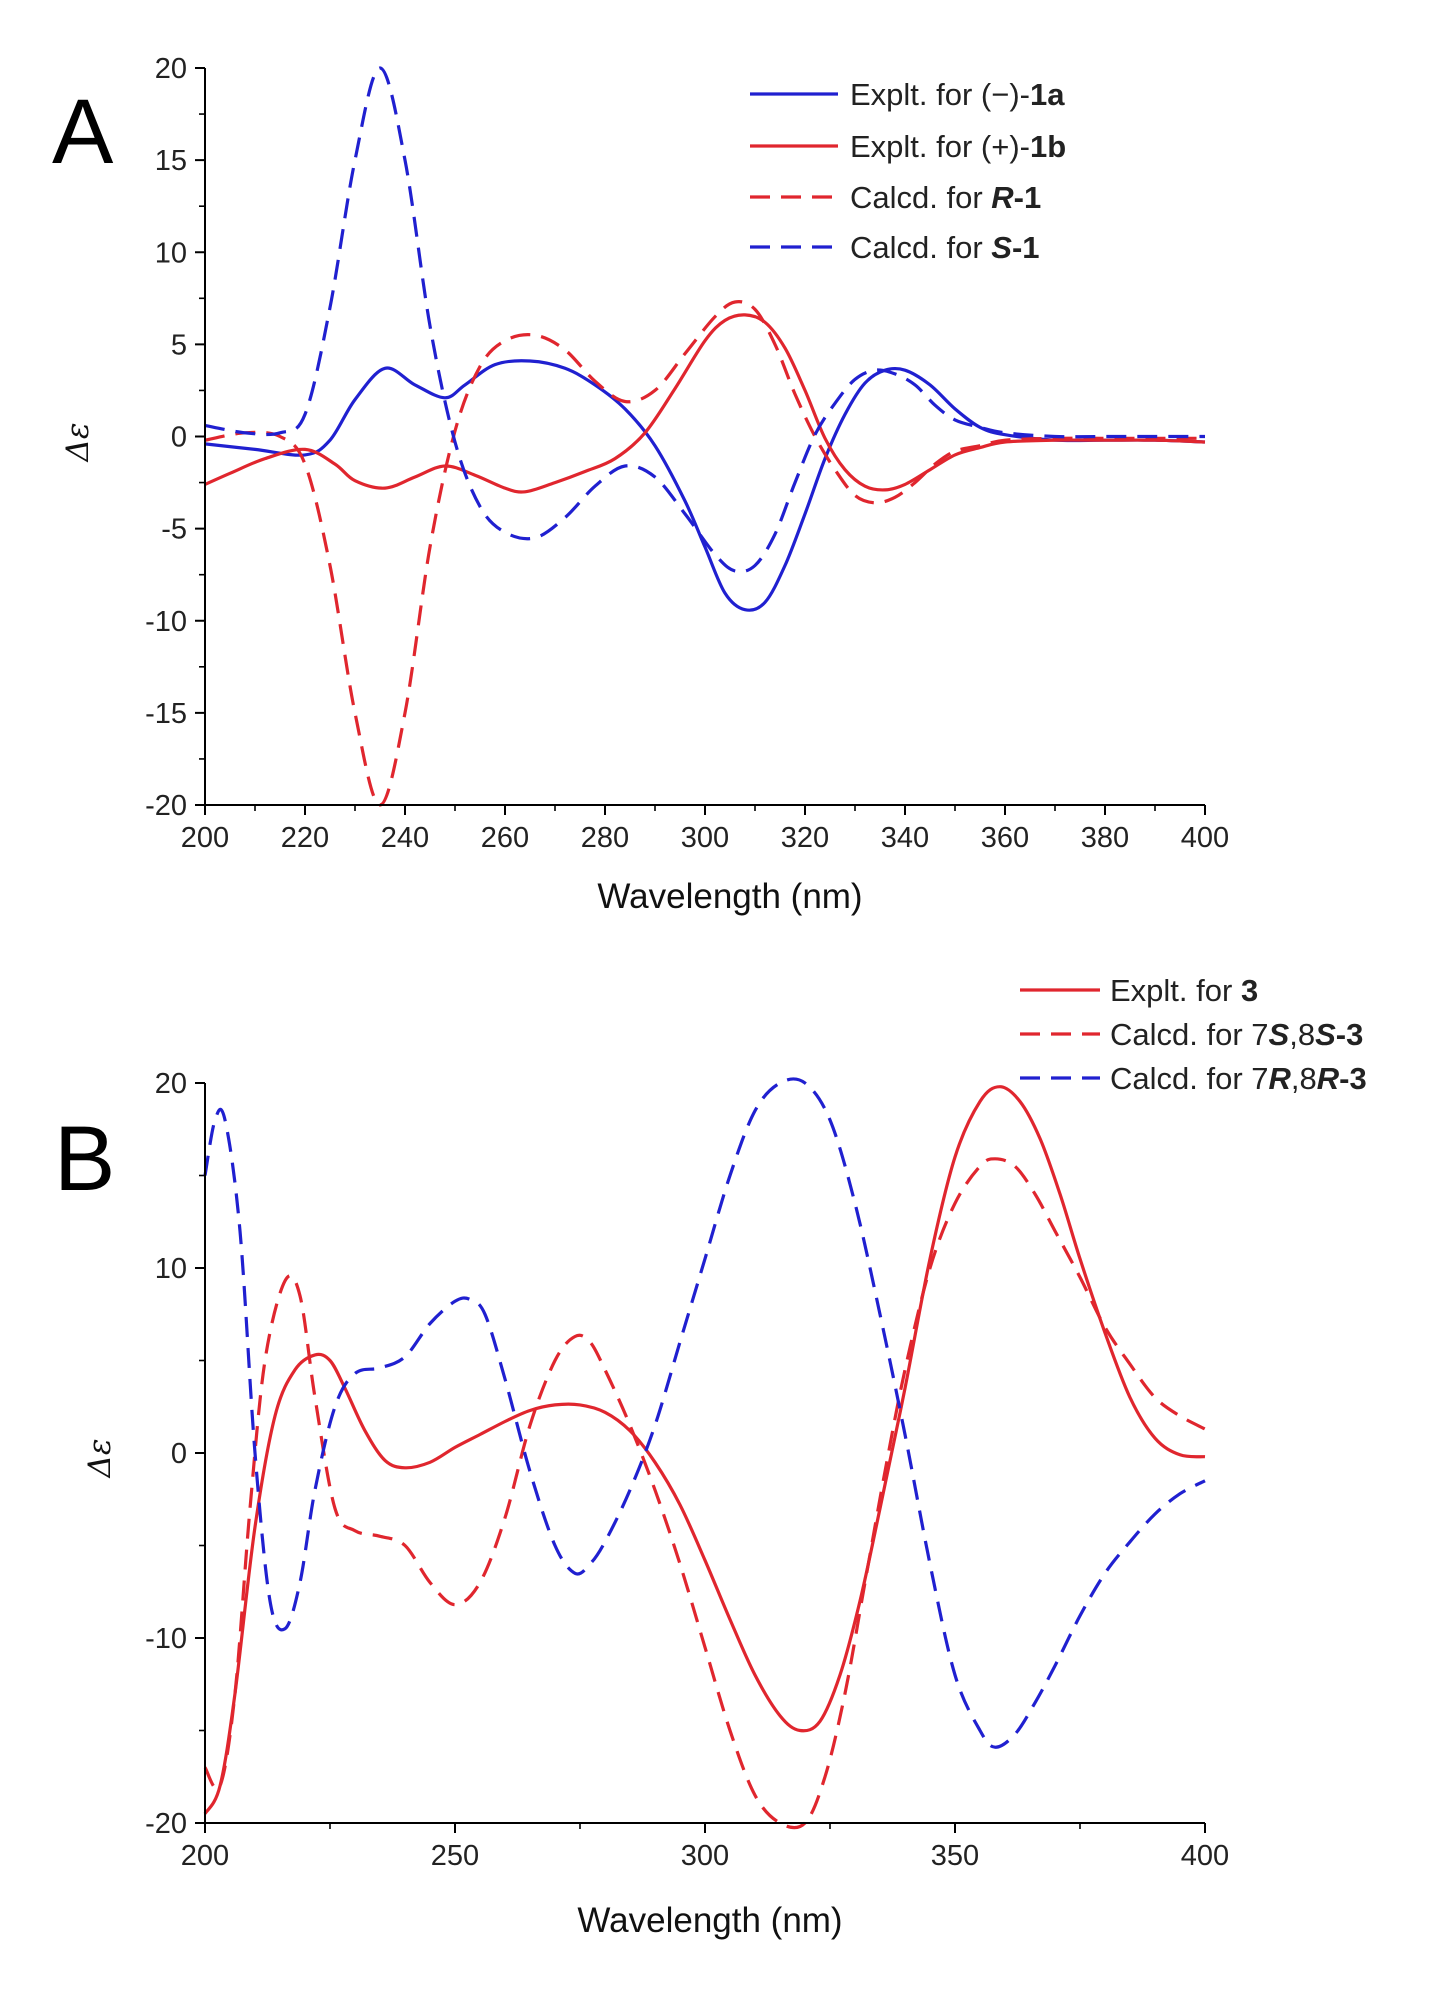 This screenshot has height=2005, width=1448. What do you see at coordinates (179, 1454) in the screenshot?
I see `panel-b-y-tick-label: 0` at bounding box center [179, 1454].